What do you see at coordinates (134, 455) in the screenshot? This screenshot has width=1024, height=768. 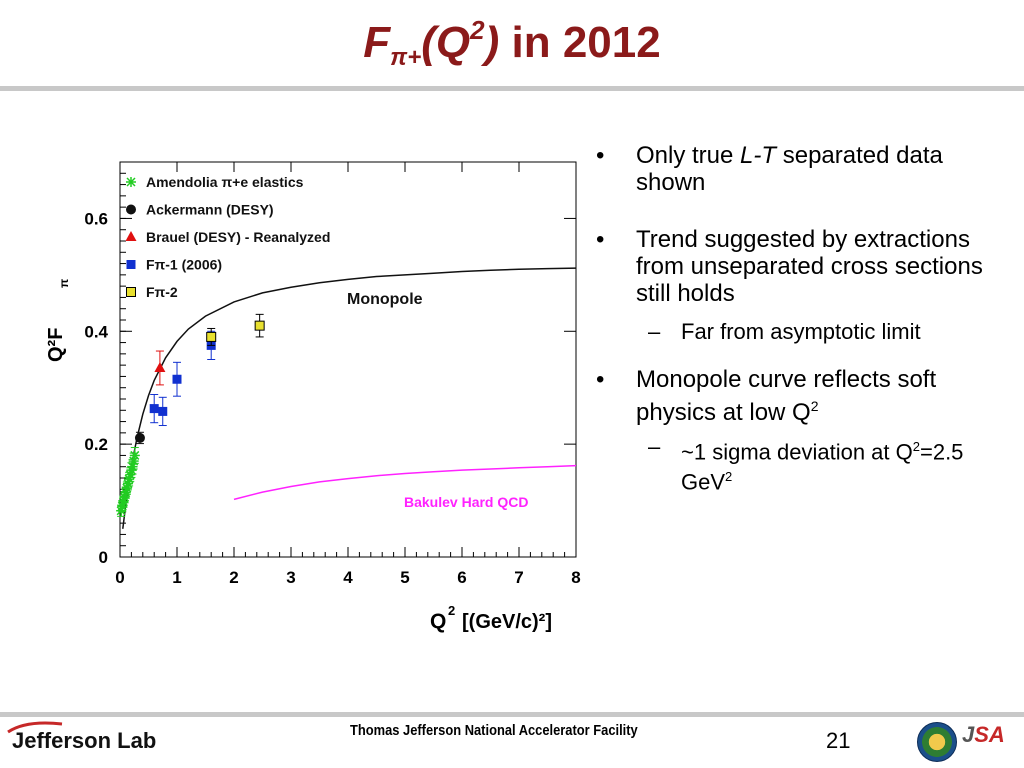 I see `data-point-asterisk` at bounding box center [134, 455].